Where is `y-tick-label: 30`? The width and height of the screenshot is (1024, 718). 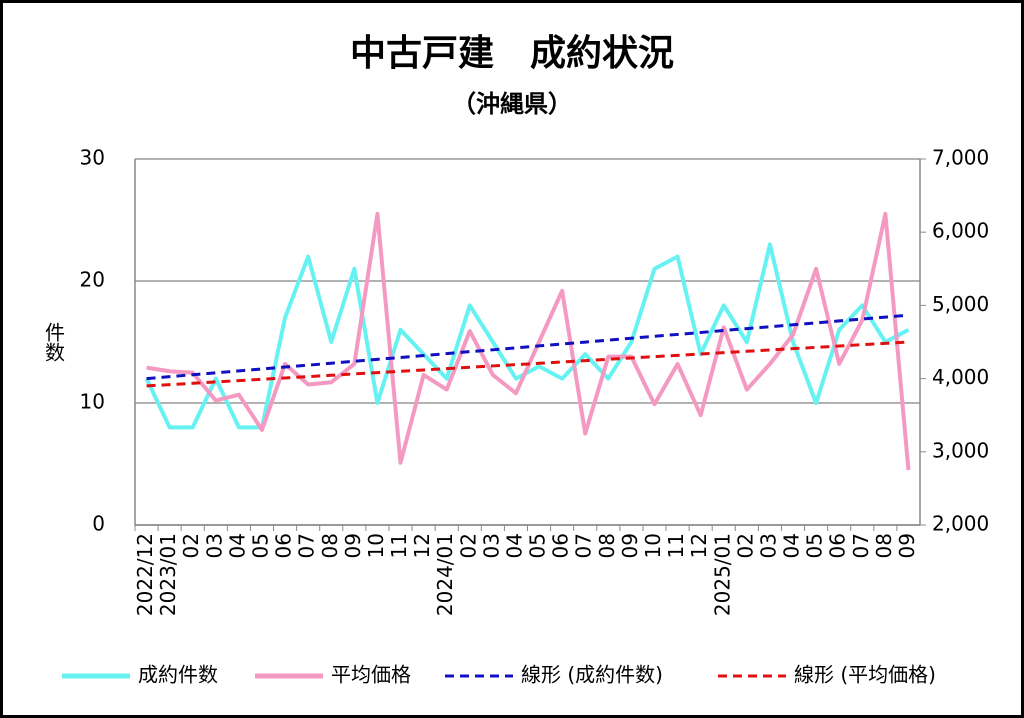
y-tick-label: 30 is located at coordinates (92, 158).